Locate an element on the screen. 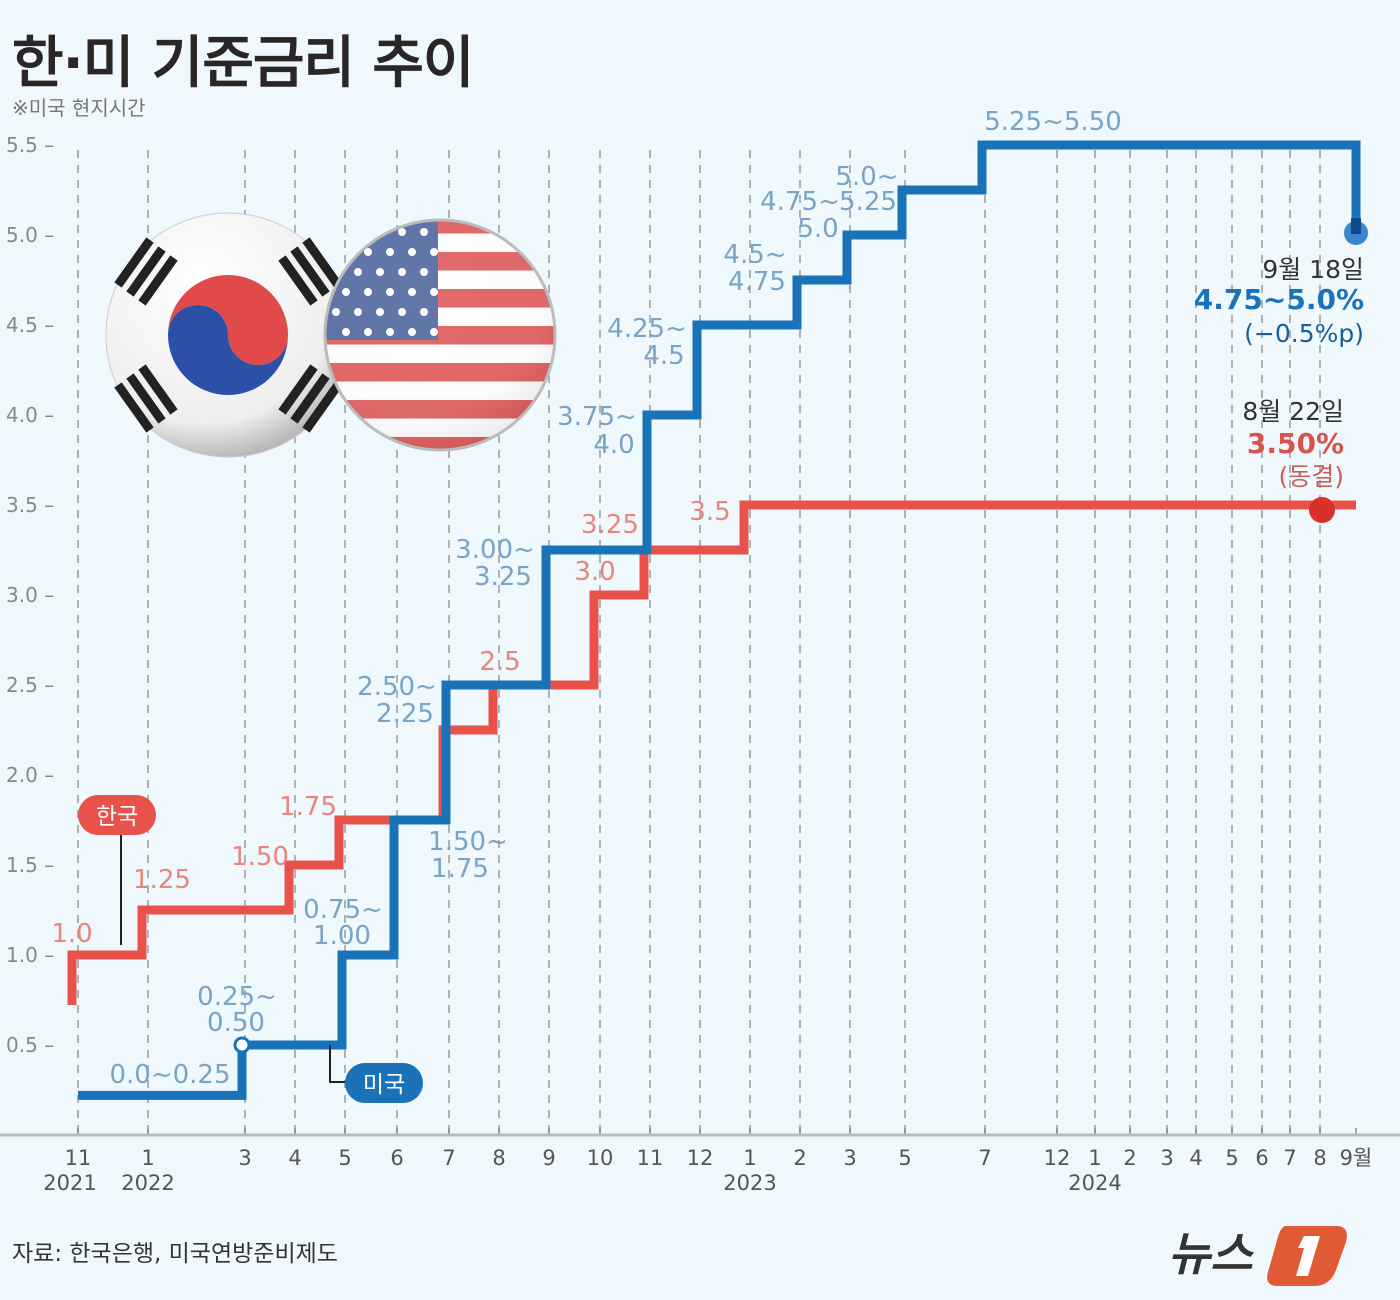 This screenshot has height=1300, width=1400. us-rate-label: 4.75~ is located at coordinates (800, 202).